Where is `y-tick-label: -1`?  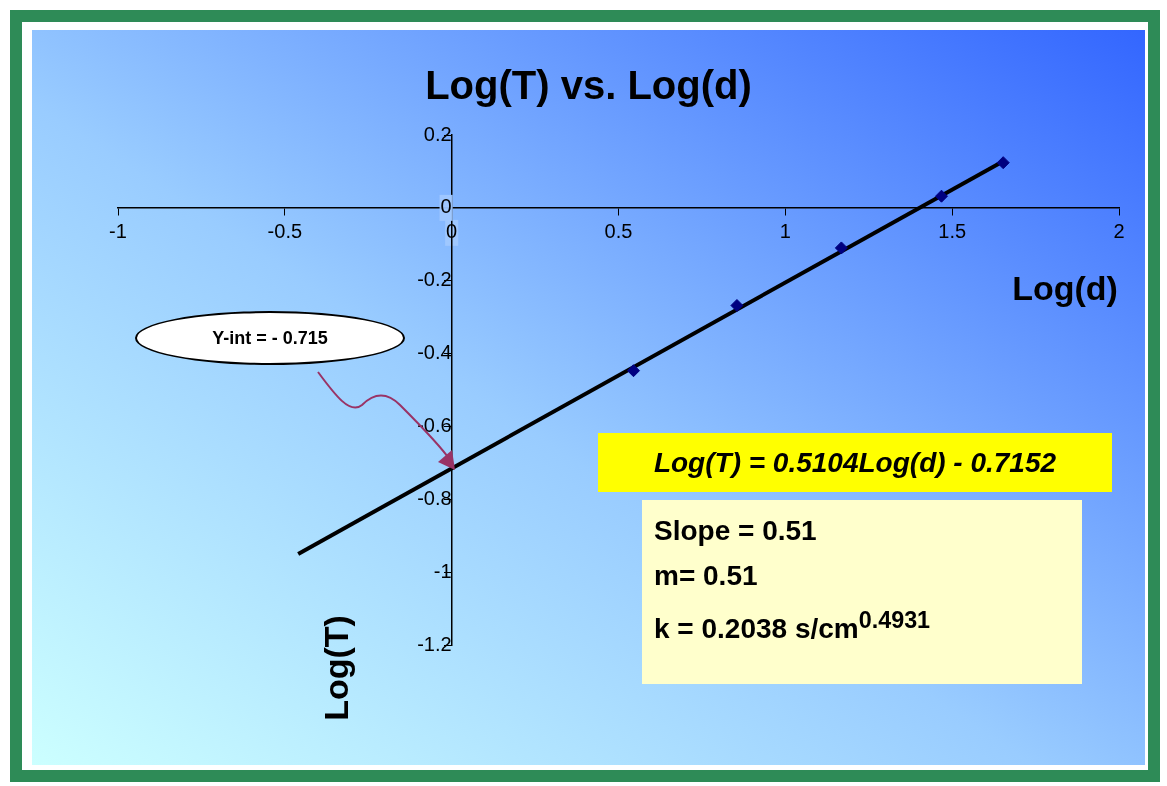
y-tick-label: -1 is located at coordinates (442, 570).